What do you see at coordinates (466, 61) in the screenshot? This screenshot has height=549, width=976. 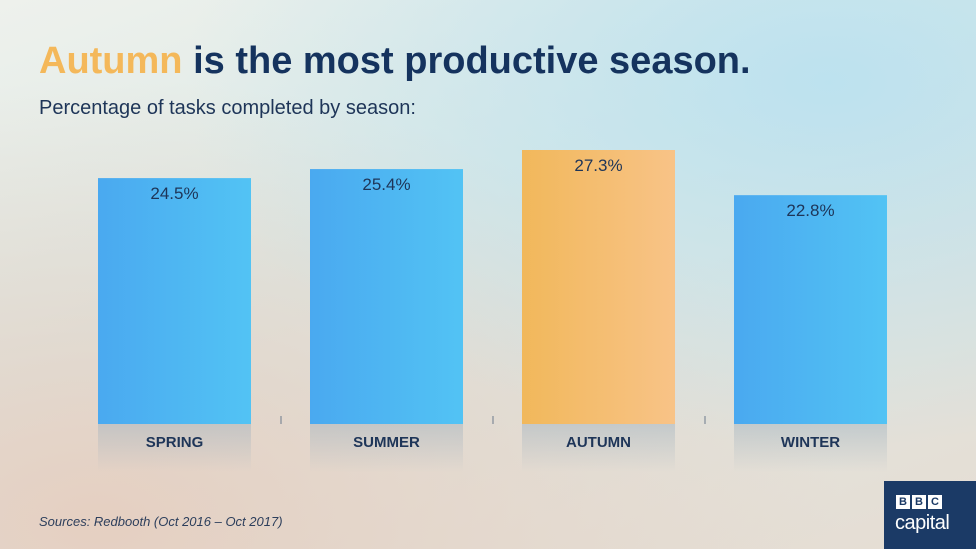 I see `title-rest: is the most productive season.` at bounding box center [466, 61].